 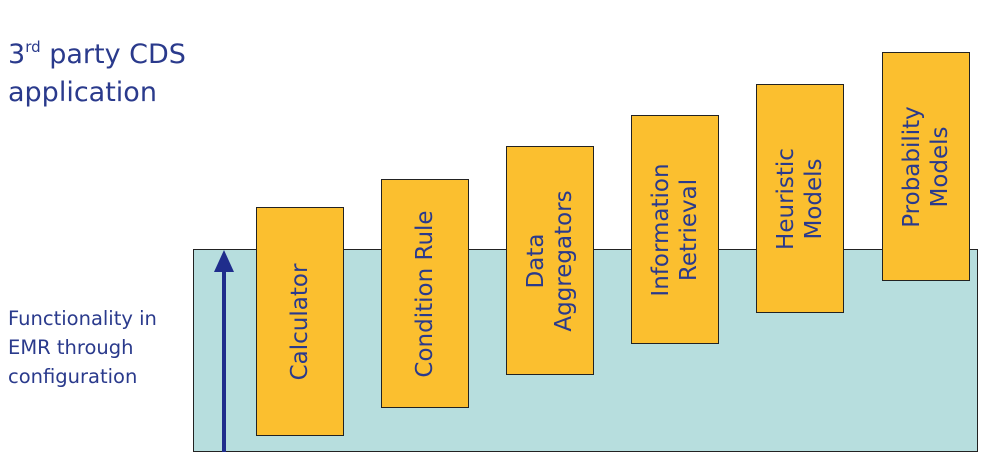 I want to click on box-probability-models: Probability Models, so click(x=926, y=166).